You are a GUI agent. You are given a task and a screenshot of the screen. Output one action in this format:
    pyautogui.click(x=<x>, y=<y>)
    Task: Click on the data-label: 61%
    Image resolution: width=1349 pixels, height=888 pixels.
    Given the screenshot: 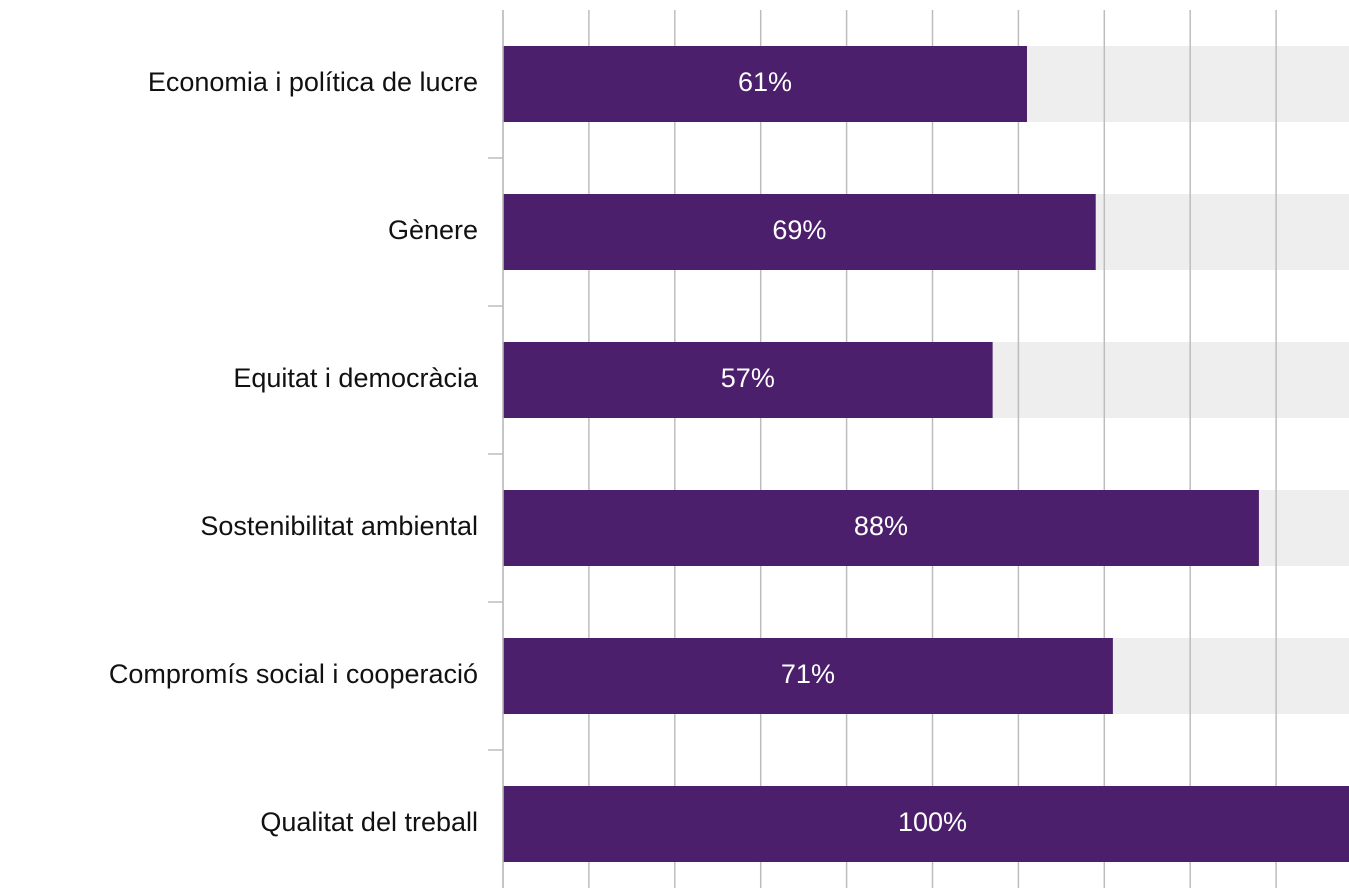 What is the action you would take?
    pyautogui.click(x=765, y=82)
    